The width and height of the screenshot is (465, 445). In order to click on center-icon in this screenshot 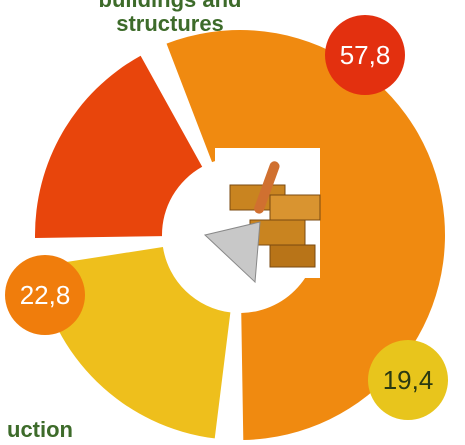, I will do `click(262, 216)`.